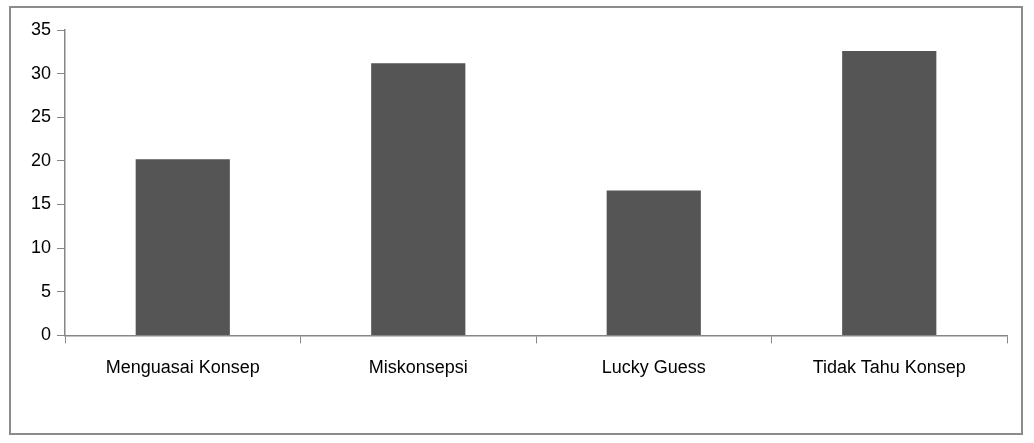 The width and height of the screenshot is (1034, 443). I want to click on y-tick-label: 25, so click(41, 116).